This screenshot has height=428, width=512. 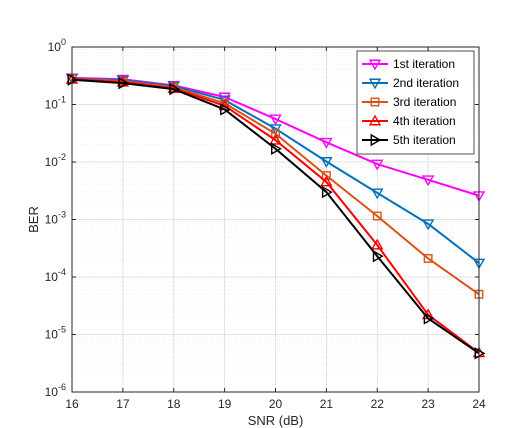 I want to click on y-tick-label: 10⁻⁴, so click(x=55, y=275).